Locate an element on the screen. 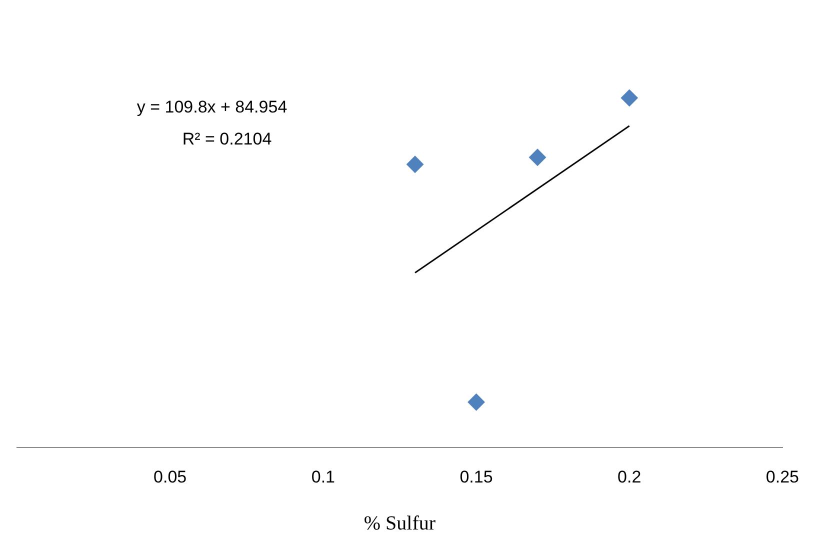  x-tick-label: 0.2 is located at coordinates (630, 476).